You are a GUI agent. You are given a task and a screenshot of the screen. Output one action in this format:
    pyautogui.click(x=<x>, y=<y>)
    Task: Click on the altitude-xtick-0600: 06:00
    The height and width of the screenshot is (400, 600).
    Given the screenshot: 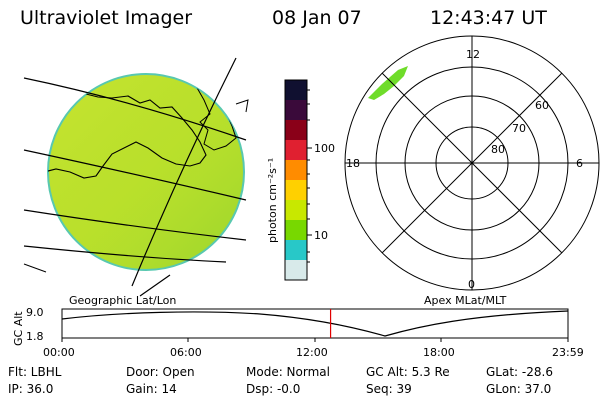 What is the action you would take?
    pyautogui.click(x=186, y=352)
    